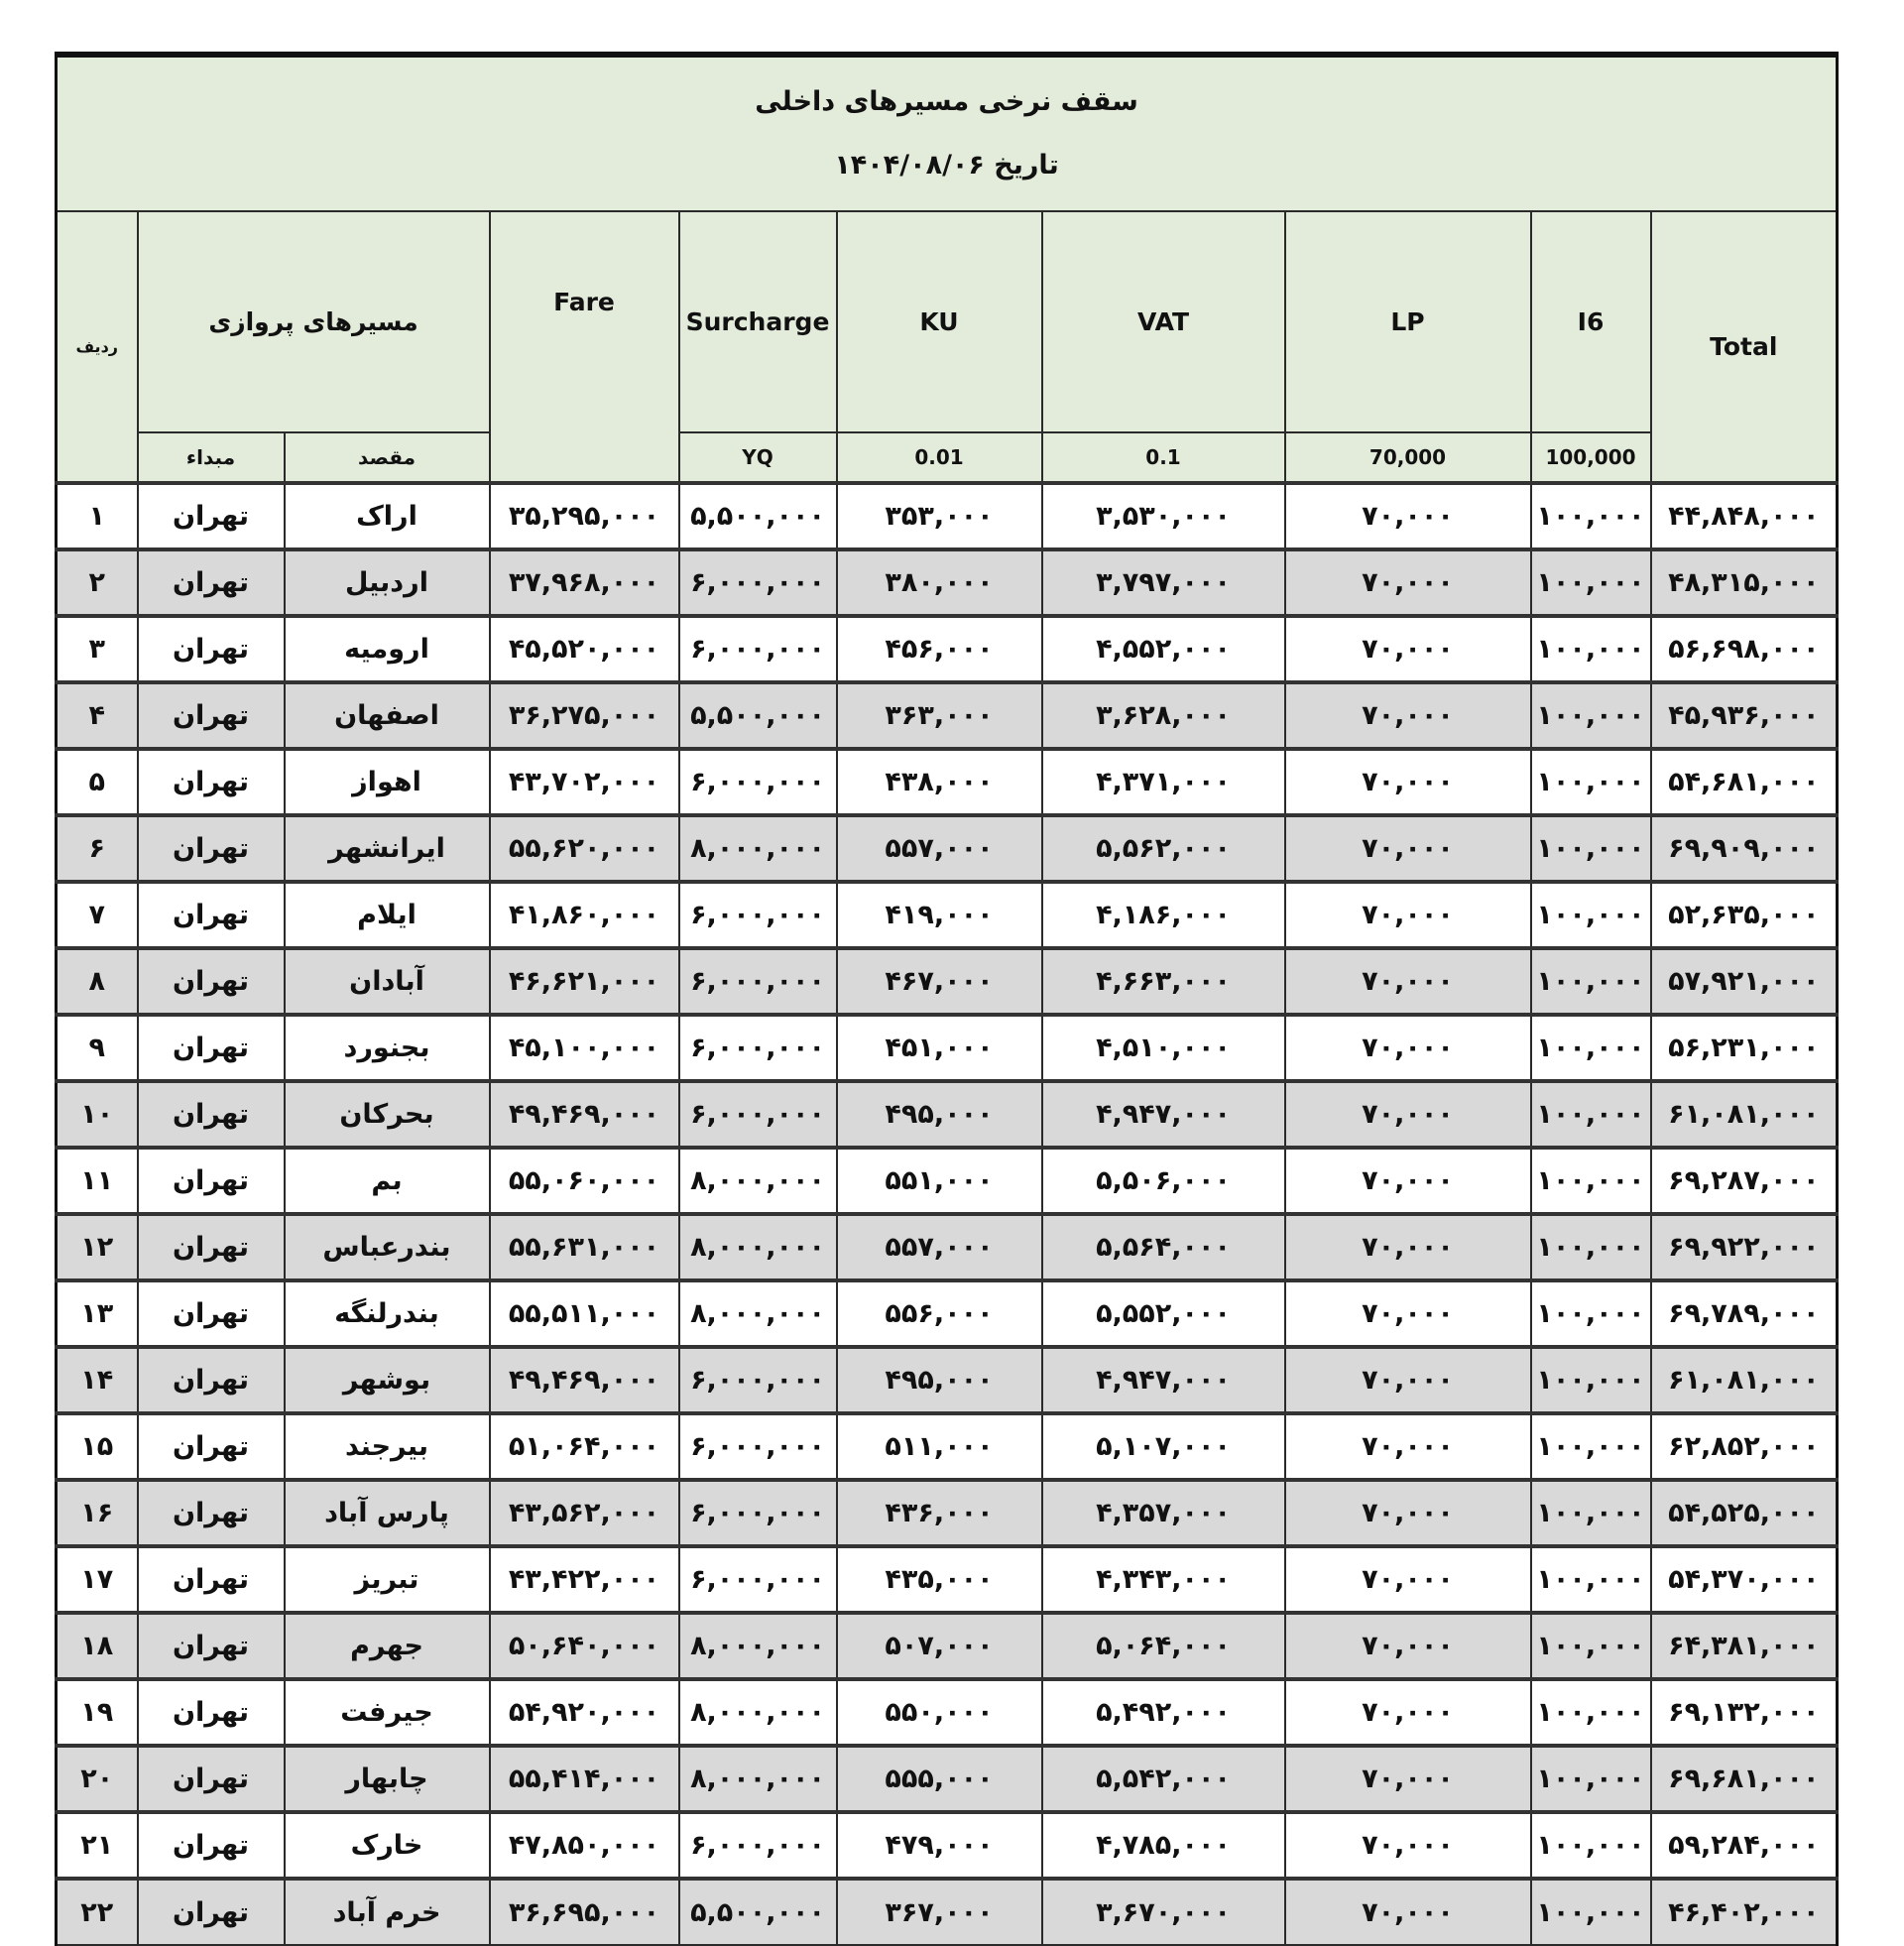 The width and height of the screenshot is (1904, 1946). Describe the element at coordinates (97, 1180) in the screenshot. I see `cell-row-number: ۱۱` at that location.